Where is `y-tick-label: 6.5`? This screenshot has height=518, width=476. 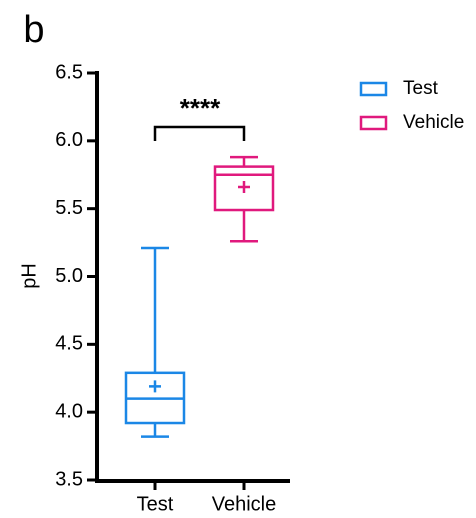 y-tick-label: 6.5 is located at coordinates (69, 72).